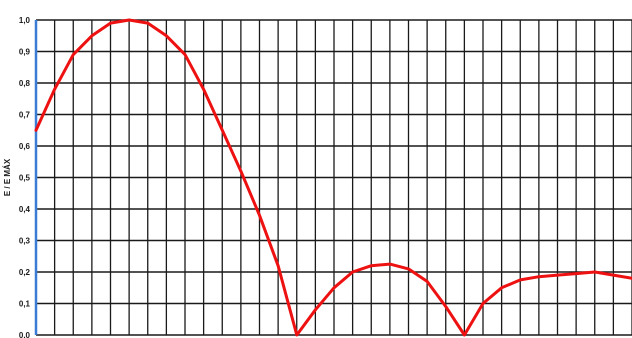 This screenshot has width=632, height=338. What do you see at coordinates (25, 146) in the screenshot?
I see `y-tick-label: 0,6` at bounding box center [25, 146].